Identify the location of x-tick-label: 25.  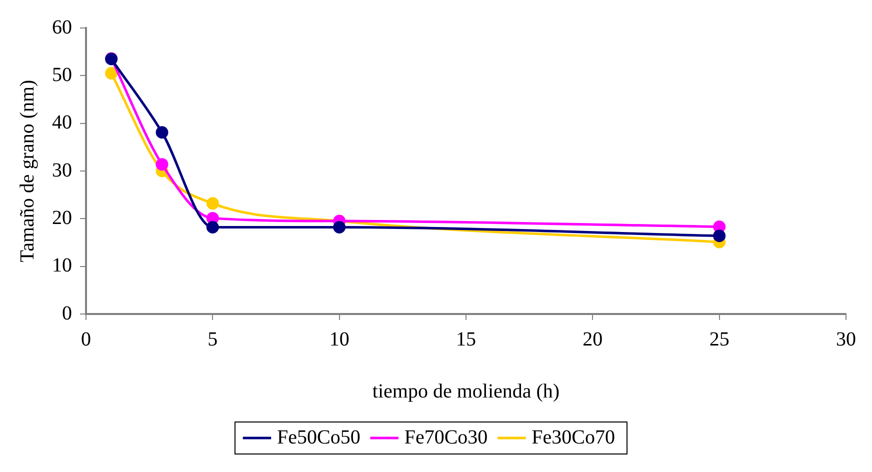
(719, 339).